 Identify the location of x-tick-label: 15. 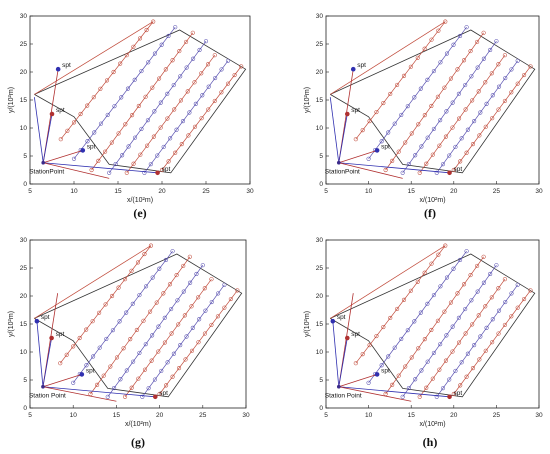
(118, 191).